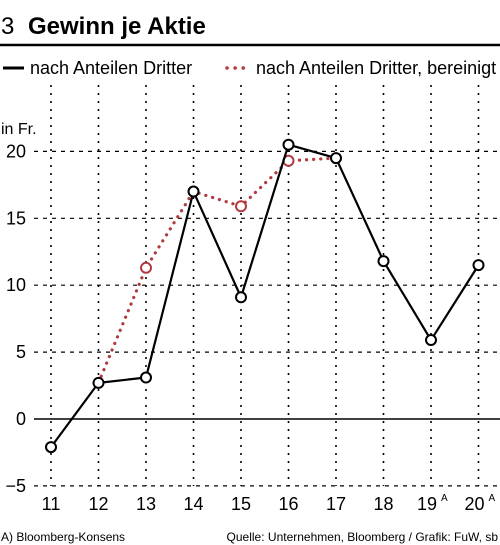 This screenshot has height=545, width=500. What do you see at coordinates (288, 504) in the screenshot?
I see `x-tick-label: 16` at bounding box center [288, 504].